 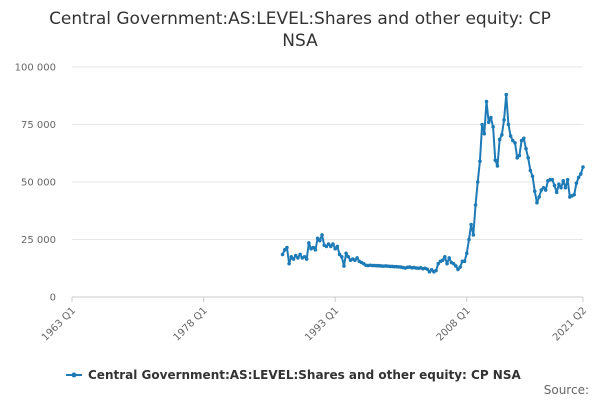 I want to click on y-tick-label: 0, so click(x=53, y=298).